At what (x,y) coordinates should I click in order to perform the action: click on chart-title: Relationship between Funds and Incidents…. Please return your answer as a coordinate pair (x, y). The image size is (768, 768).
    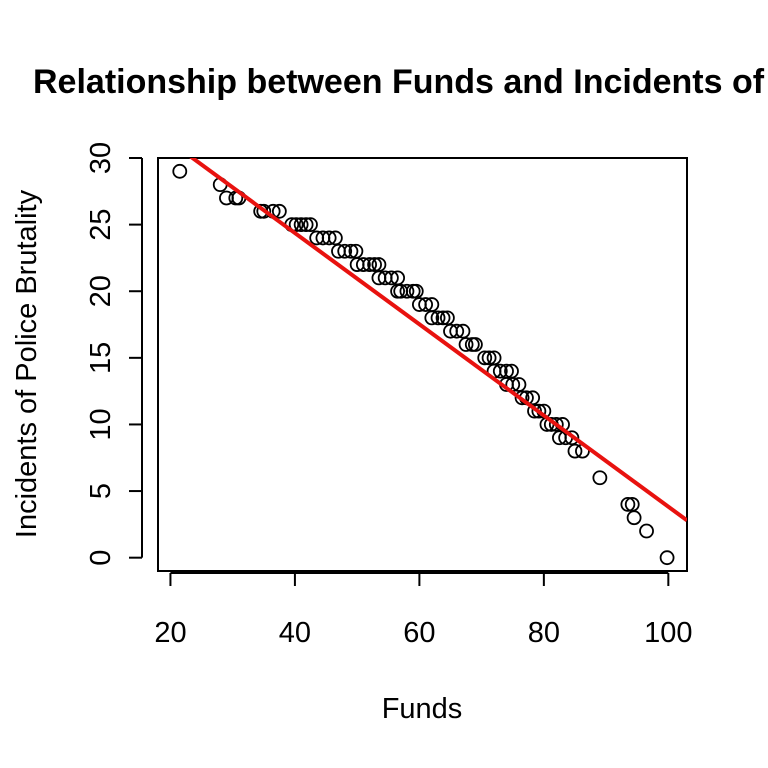
    Looking at the image, I should click on (400, 82).